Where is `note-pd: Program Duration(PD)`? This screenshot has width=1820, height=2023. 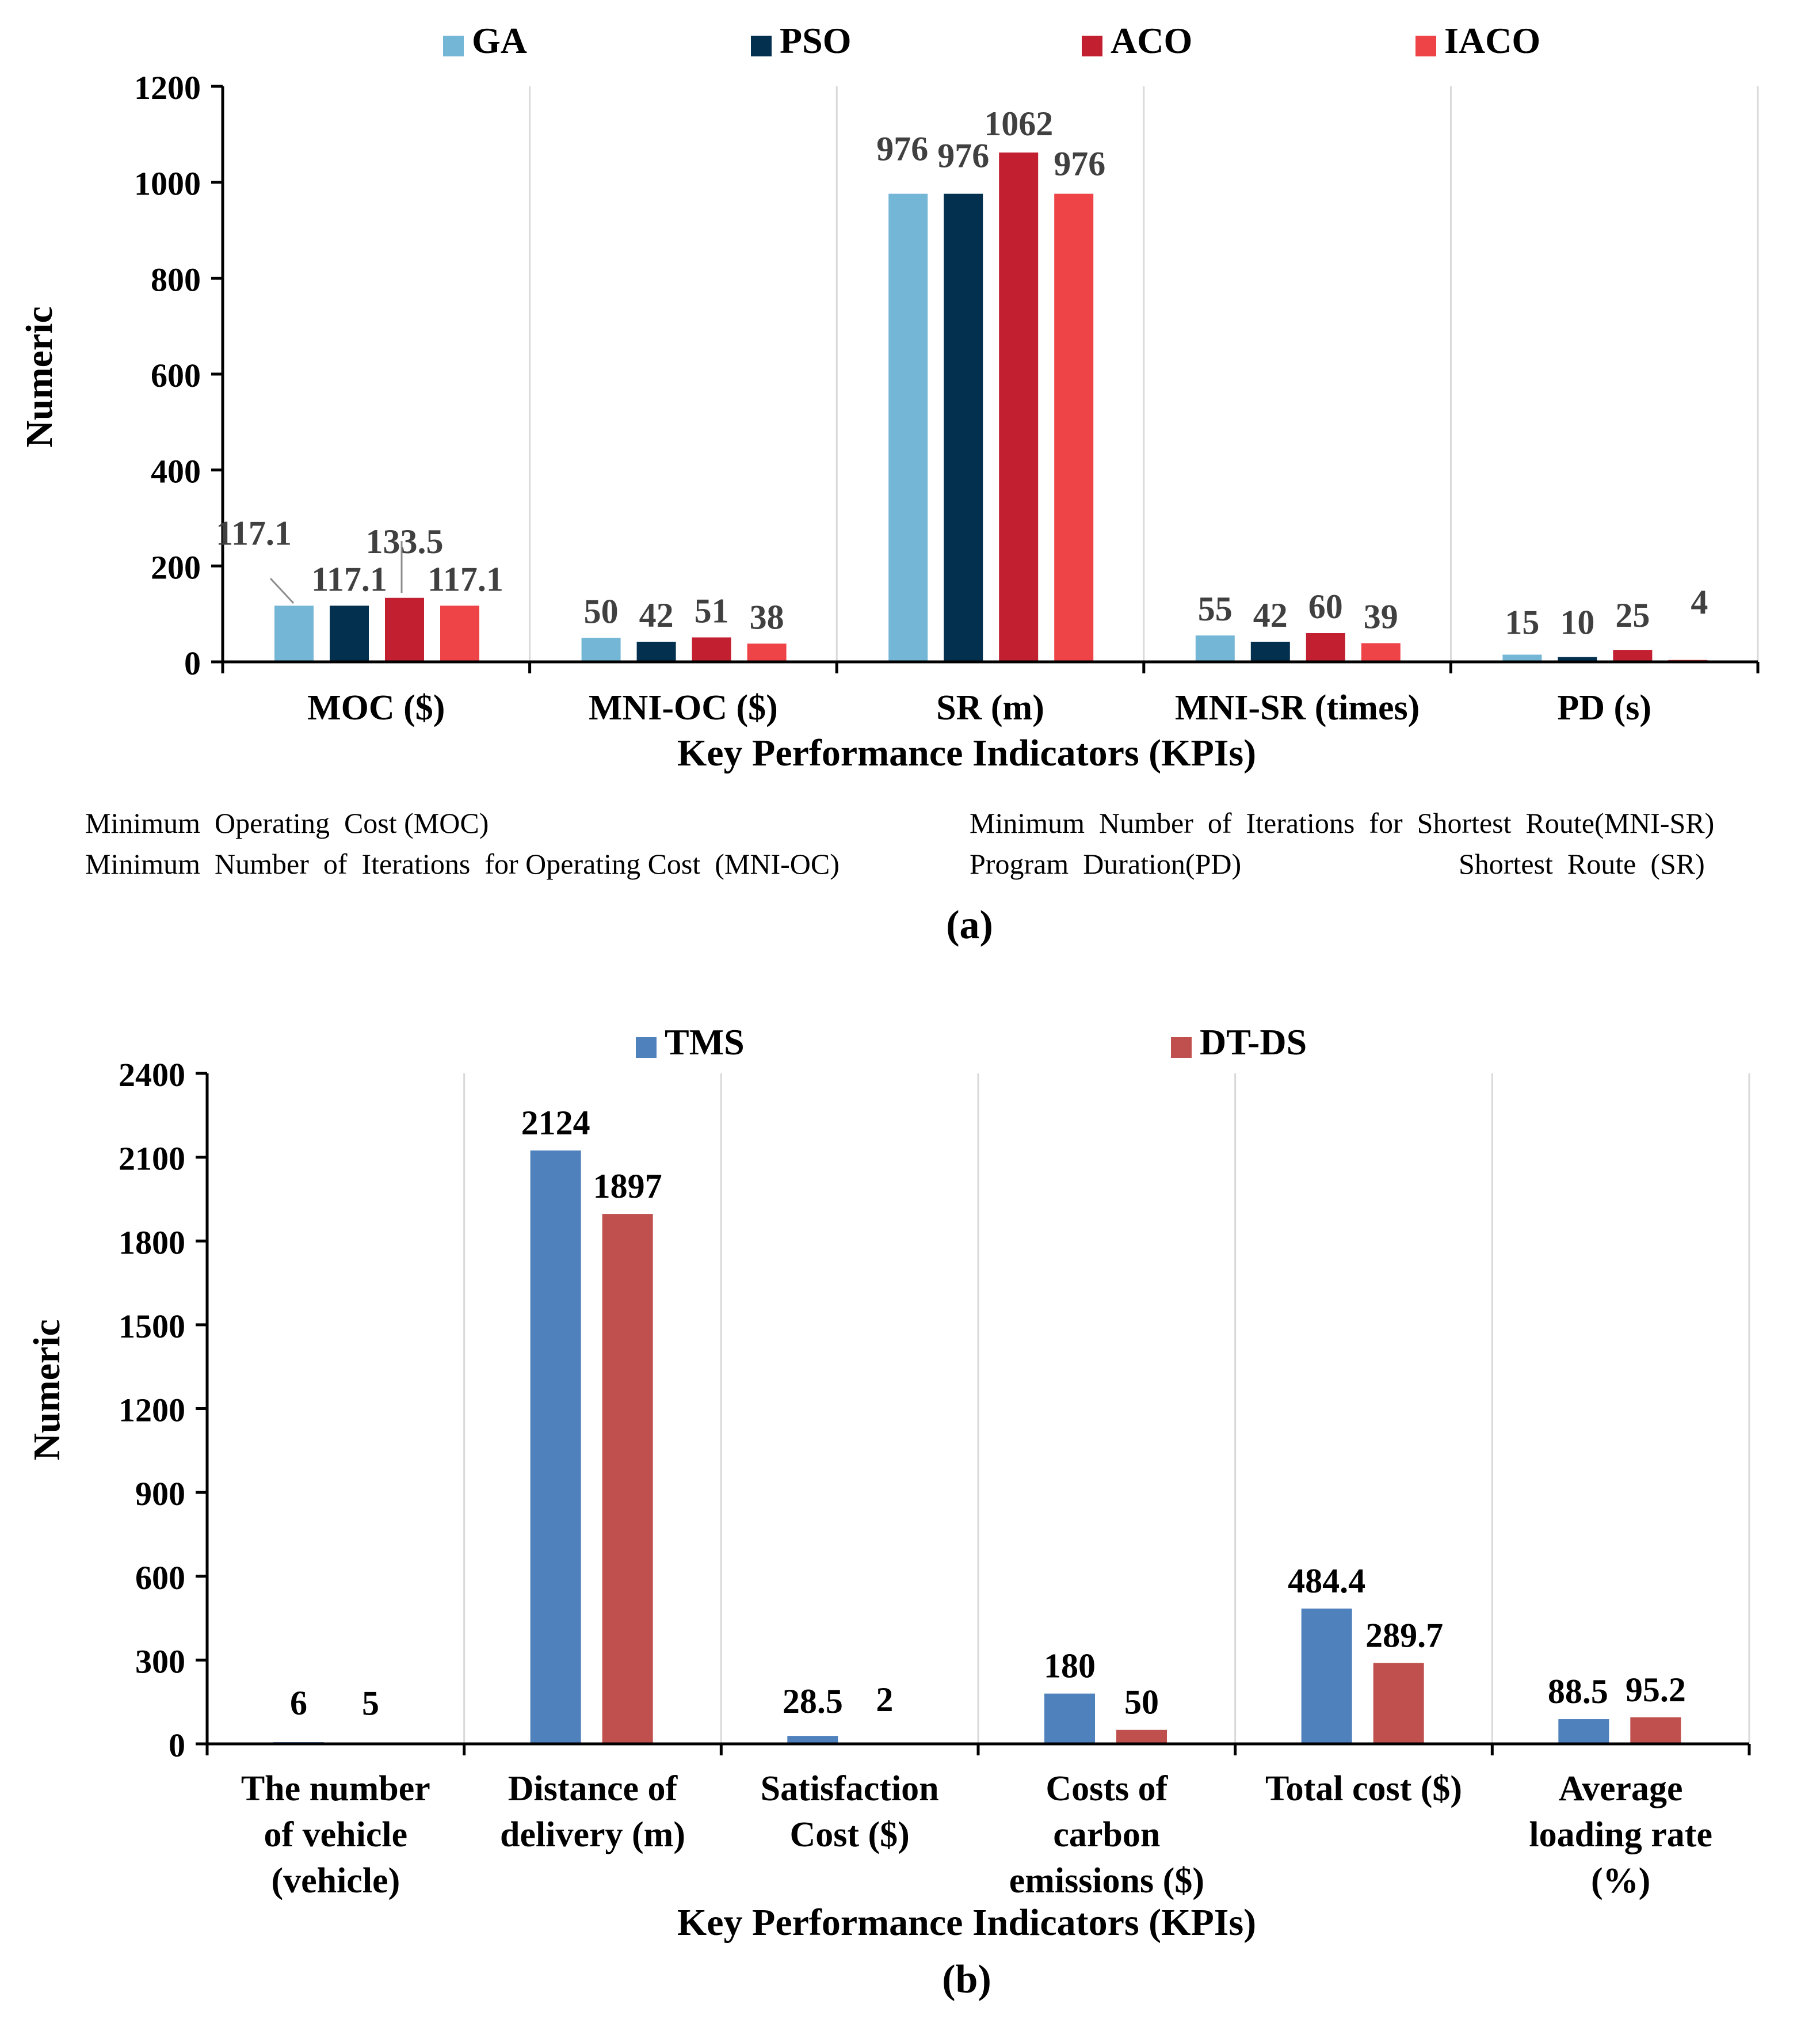
note-pd: Program Duration(PD) is located at coordinates (1106, 864).